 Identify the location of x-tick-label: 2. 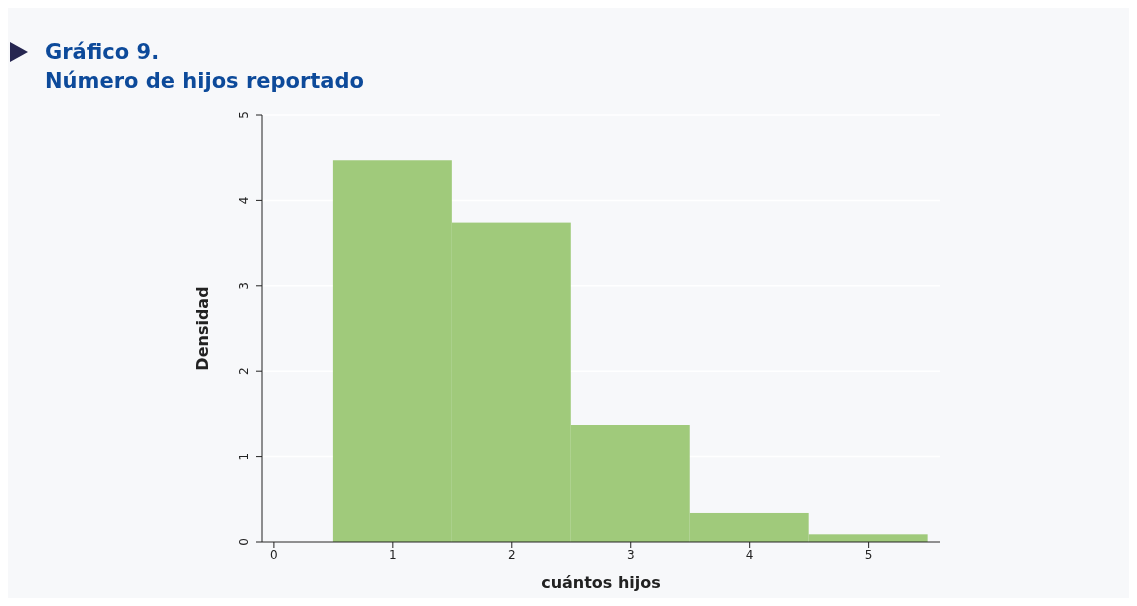
(511, 554).